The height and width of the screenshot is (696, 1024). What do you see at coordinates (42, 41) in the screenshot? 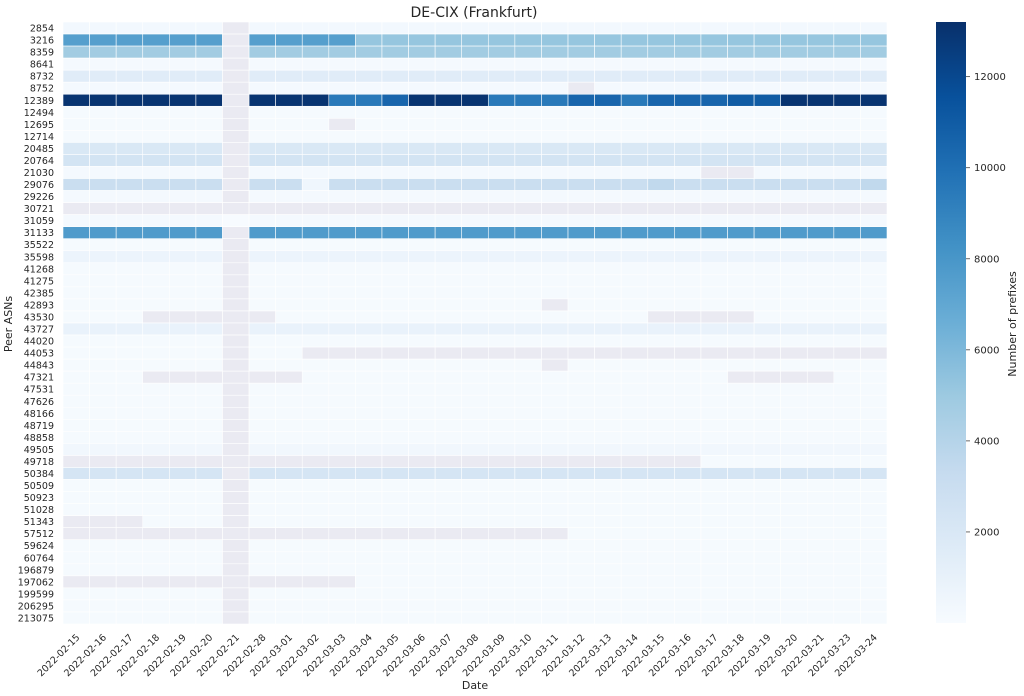
I see `y-tick-label: 3216` at bounding box center [42, 41].